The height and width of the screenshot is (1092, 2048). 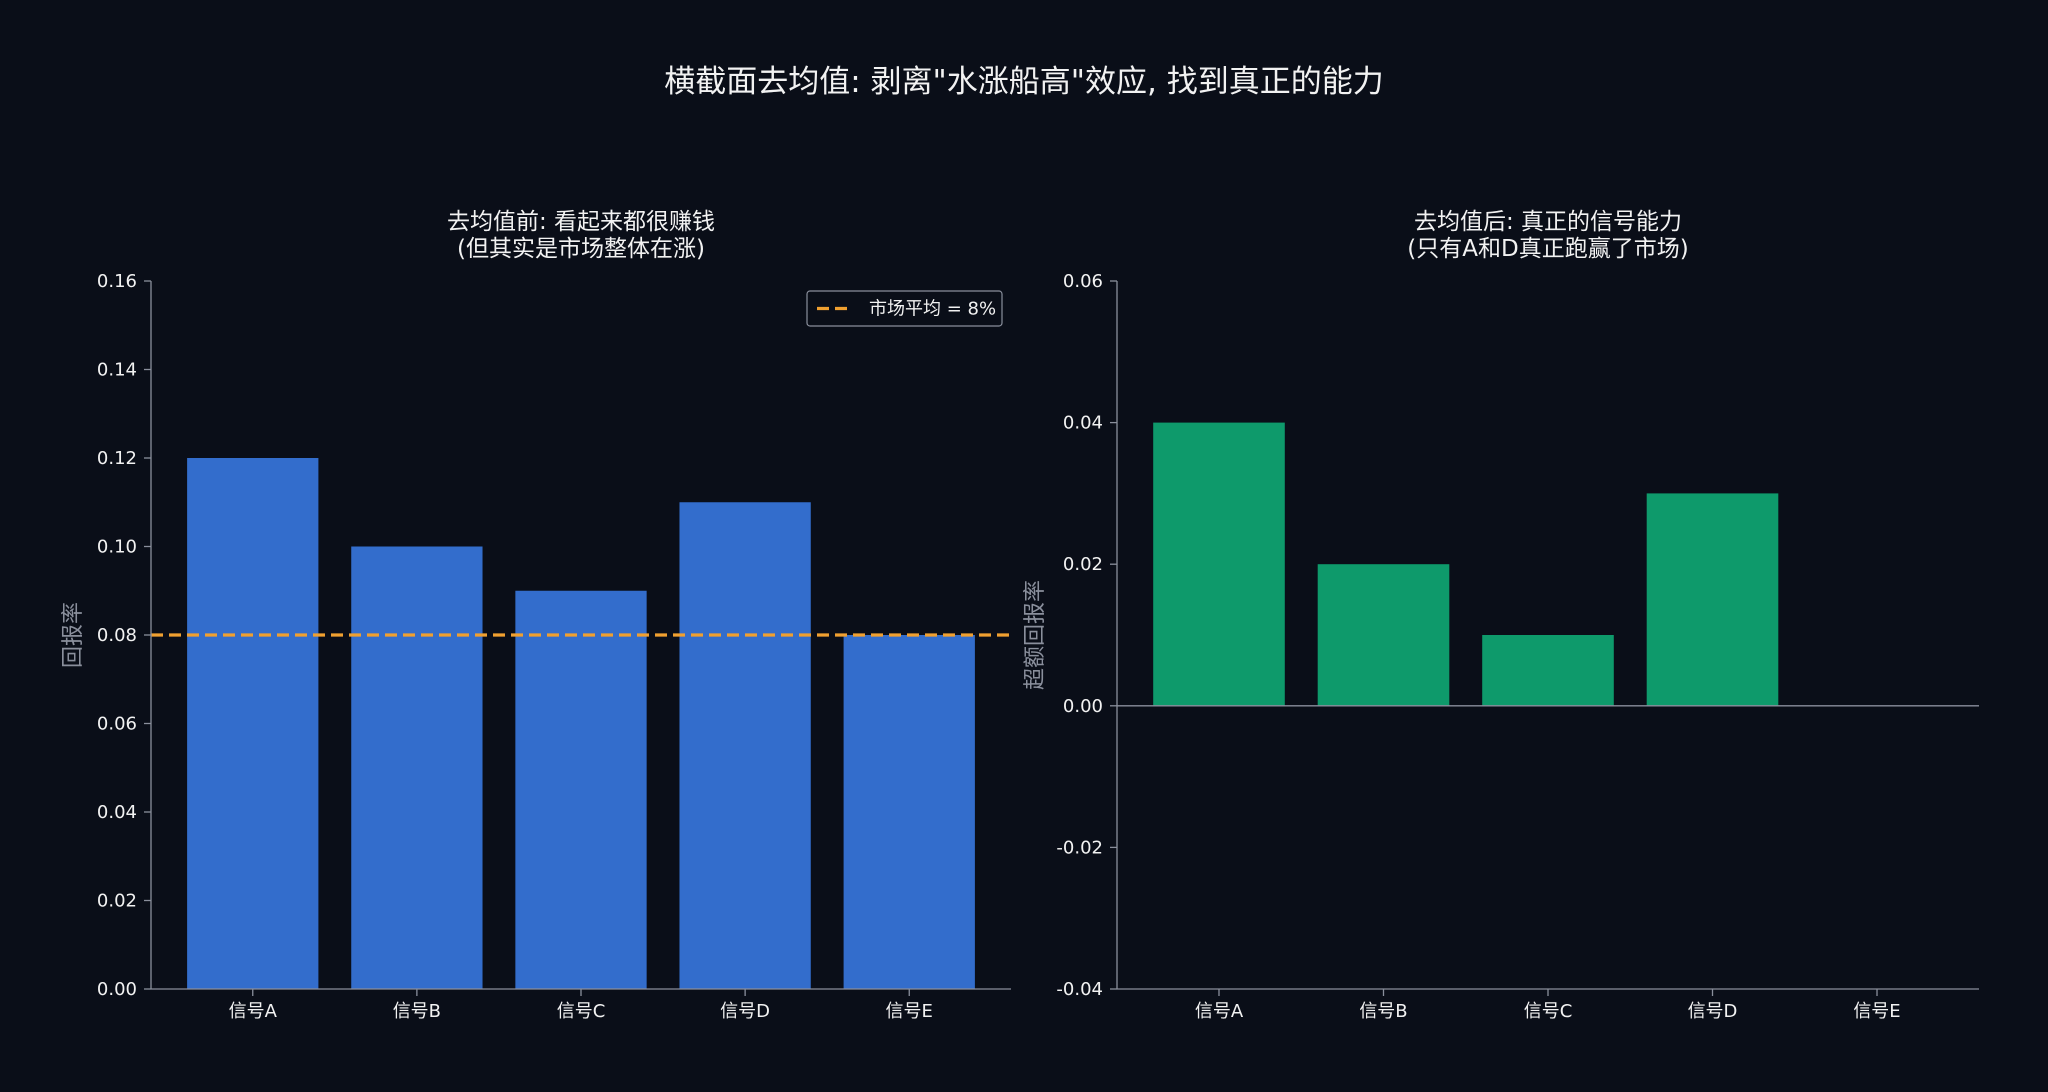 What do you see at coordinates (117, 370) in the screenshot?
I see `y-tick-label: 0.14` at bounding box center [117, 370].